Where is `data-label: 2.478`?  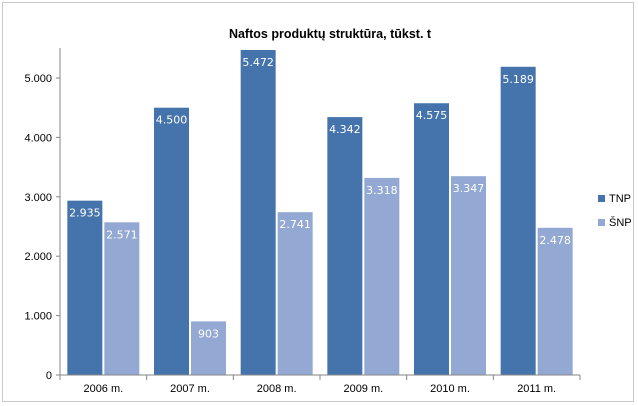
data-label: 2.478 is located at coordinates (555, 240).